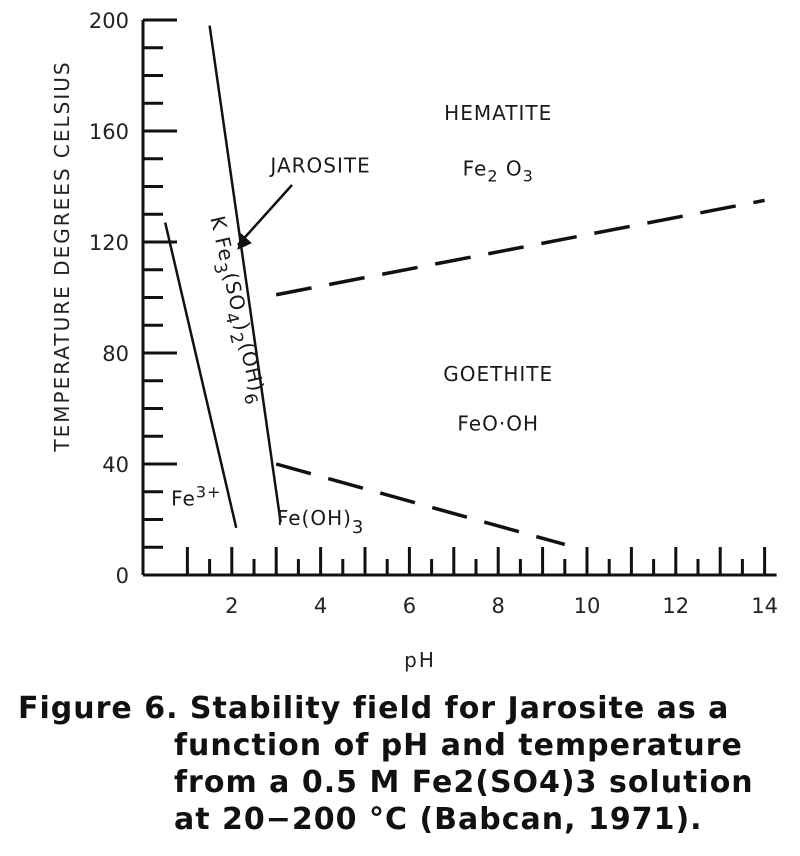 The height and width of the screenshot is (856, 800). What do you see at coordinates (409, 606) in the screenshot?
I see `x-tick-label: 6` at bounding box center [409, 606].